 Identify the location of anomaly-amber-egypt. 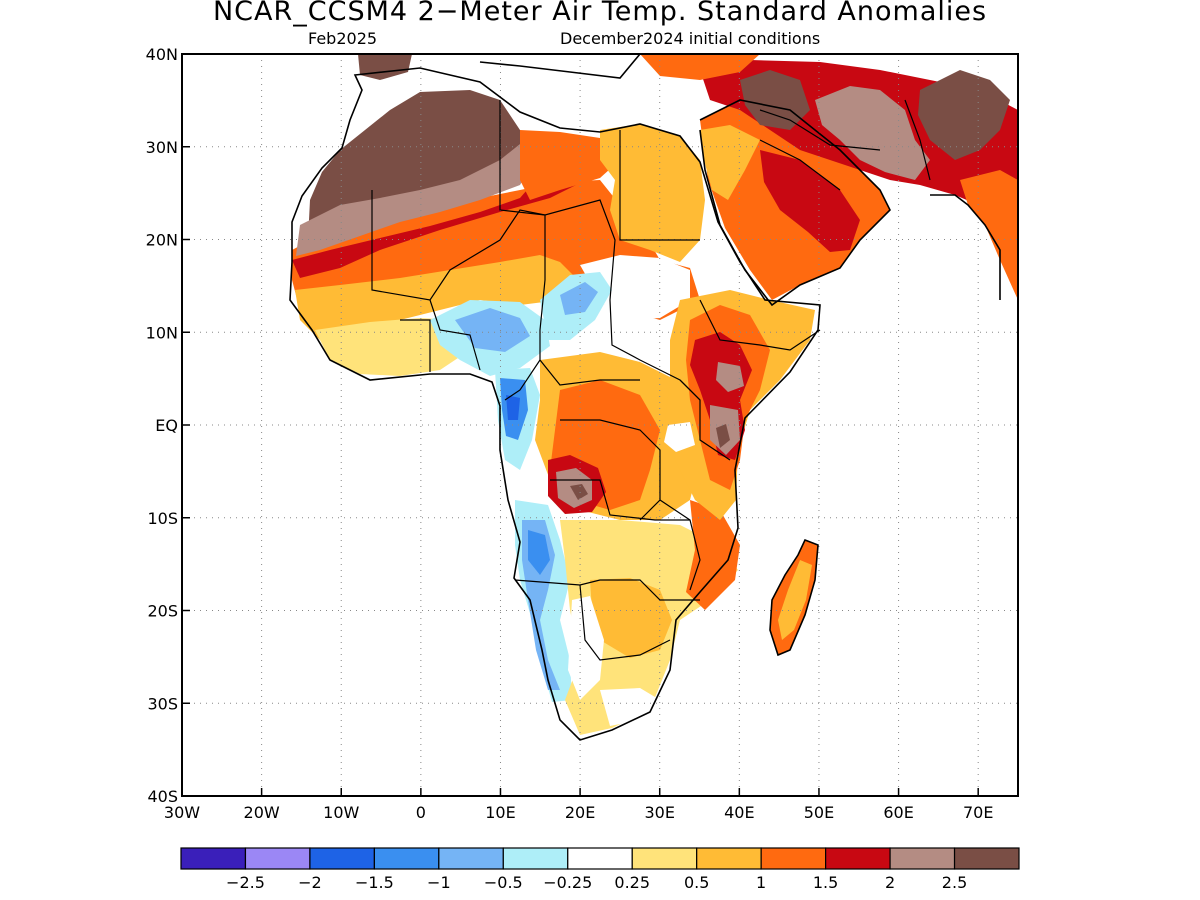
(652, 193).